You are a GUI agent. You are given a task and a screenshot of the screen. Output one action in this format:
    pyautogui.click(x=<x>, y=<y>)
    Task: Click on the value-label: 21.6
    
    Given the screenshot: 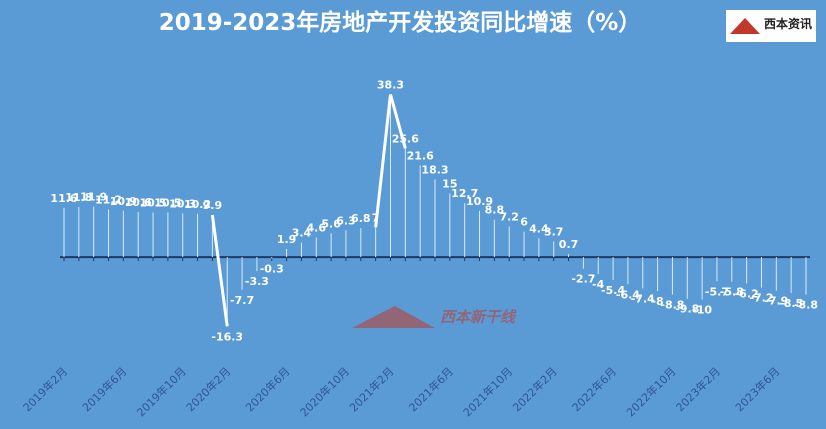 What is the action you would take?
    pyautogui.click(x=420, y=155)
    